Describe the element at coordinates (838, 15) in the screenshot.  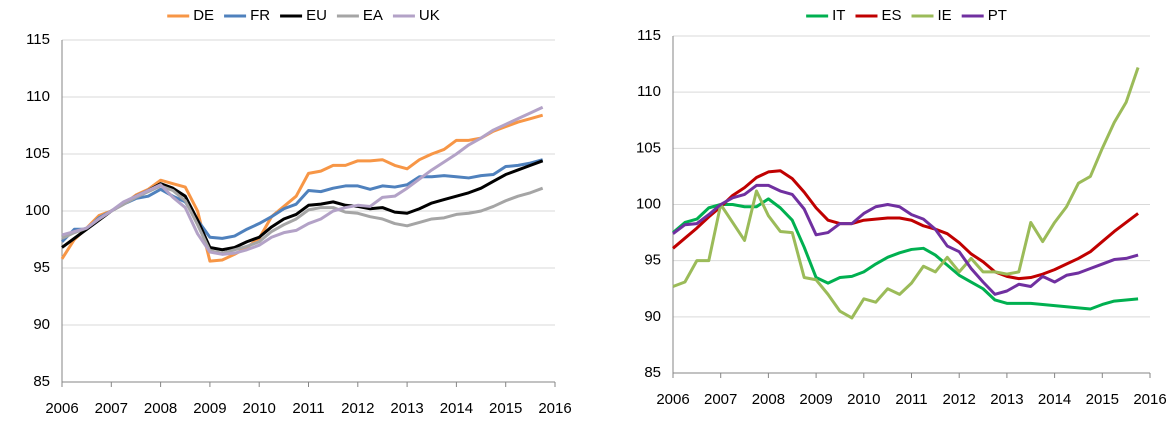
I see `legend-label: IT` at that location.